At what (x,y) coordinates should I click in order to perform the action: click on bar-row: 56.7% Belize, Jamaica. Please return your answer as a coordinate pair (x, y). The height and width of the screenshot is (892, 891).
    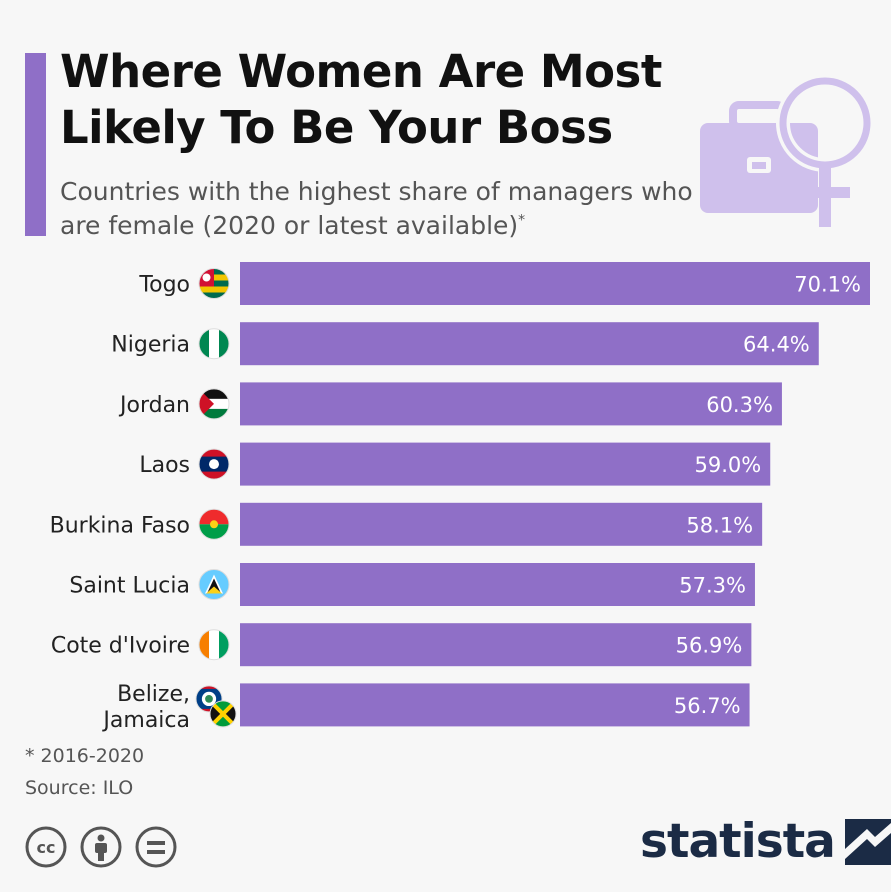
    Looking at the image, I should click on (425, 707).